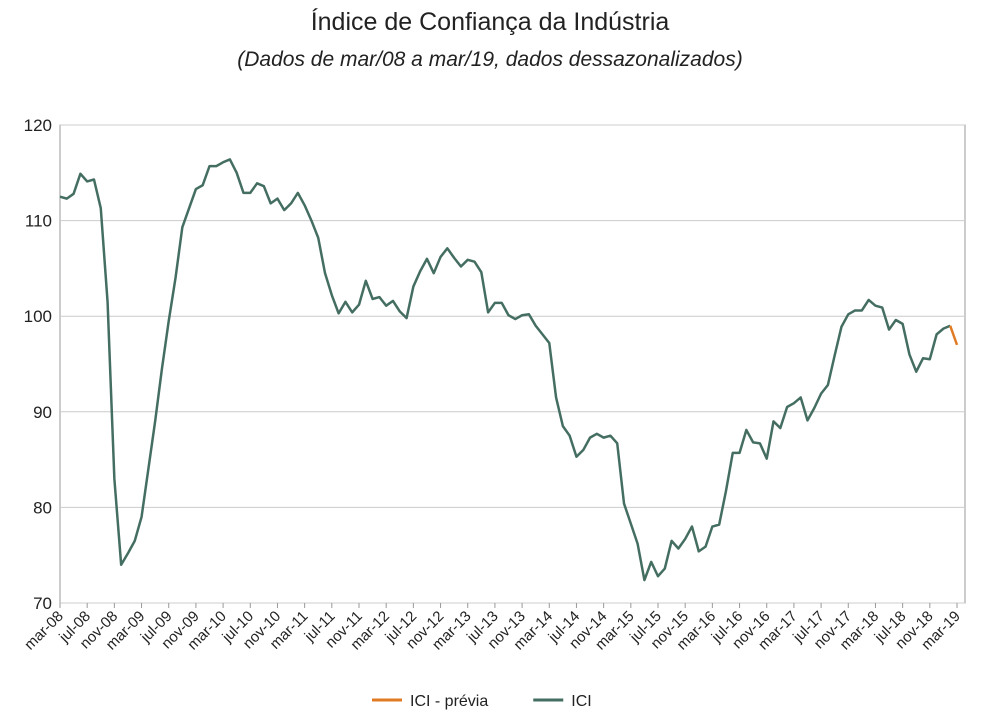  What do you see at coordinates (38, 316) in the screenshot?
I see `y-tick-label: 100` at bounding box center [38, 316].